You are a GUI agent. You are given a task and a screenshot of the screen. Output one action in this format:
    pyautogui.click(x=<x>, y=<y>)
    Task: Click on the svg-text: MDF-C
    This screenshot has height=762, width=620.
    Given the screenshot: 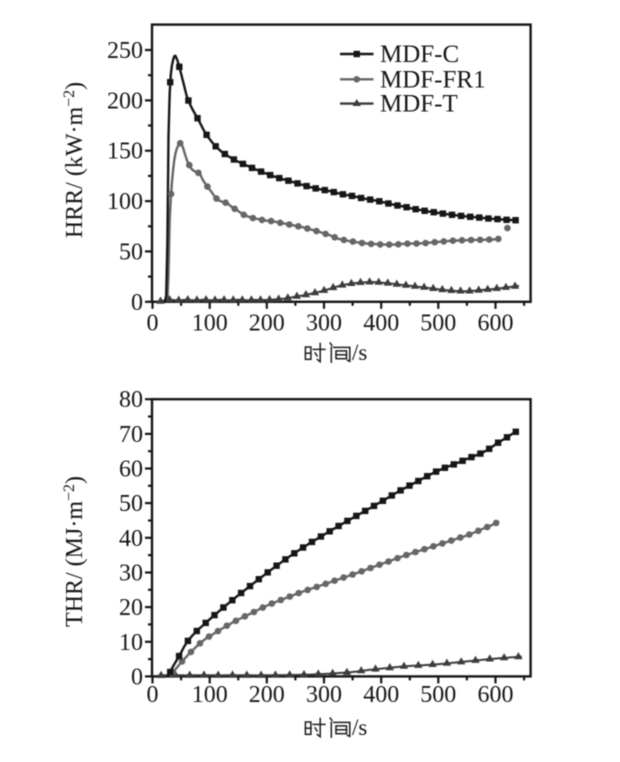 What is the action you would take?
    pyautogui.click(x=419, y=54)
    